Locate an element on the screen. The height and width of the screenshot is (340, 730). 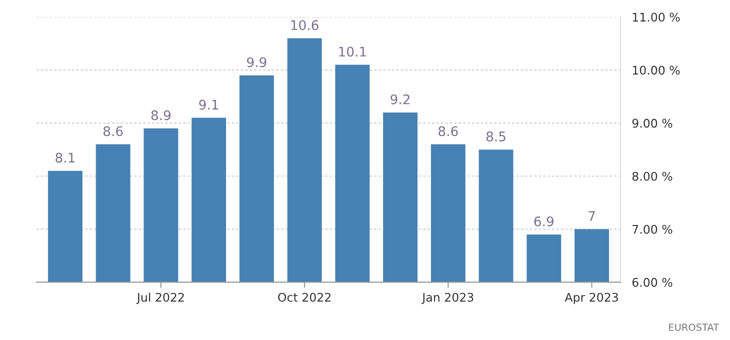
text: EUROSTAT is located at coordinates (694, 327).